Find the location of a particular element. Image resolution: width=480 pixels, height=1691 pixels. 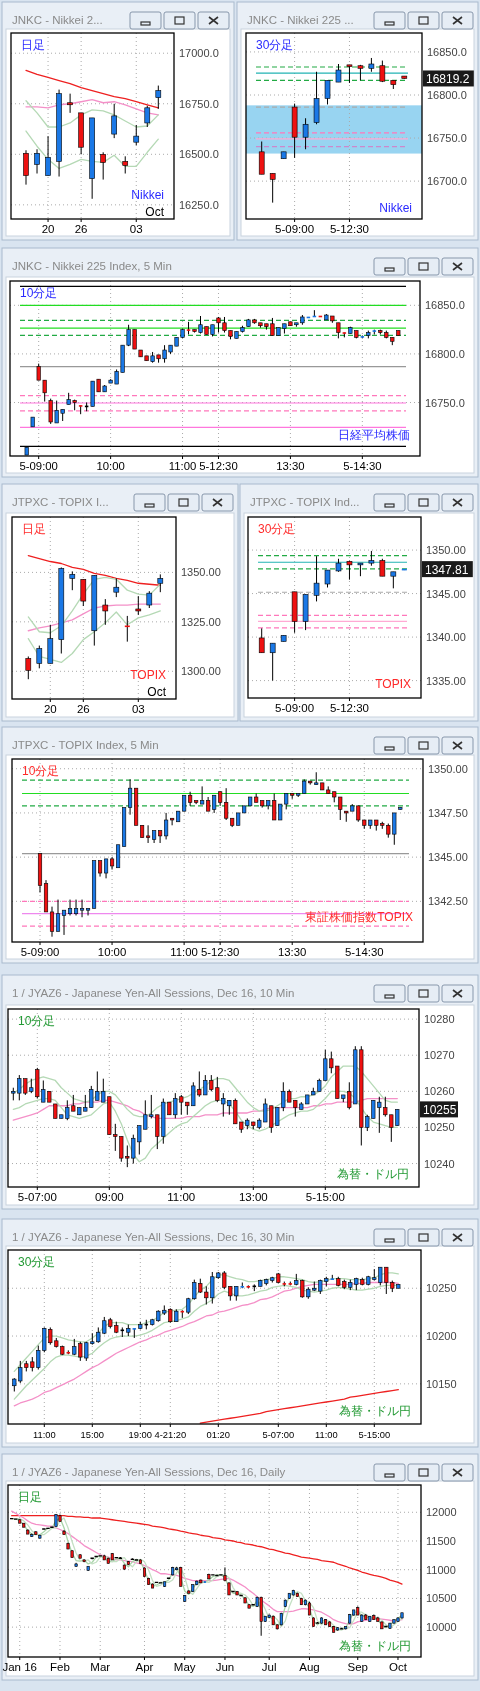

y-tick-label: 10200 is located at coordinates (441, 1336).